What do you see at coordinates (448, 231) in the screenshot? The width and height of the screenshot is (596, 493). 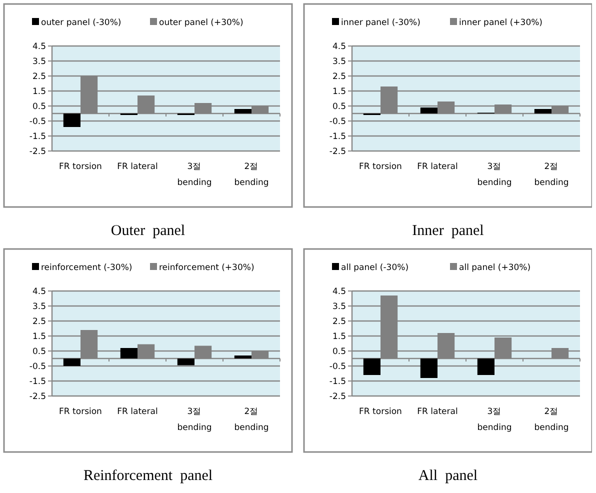 I see `text: Inner panel` at bounding box center [448, 231].